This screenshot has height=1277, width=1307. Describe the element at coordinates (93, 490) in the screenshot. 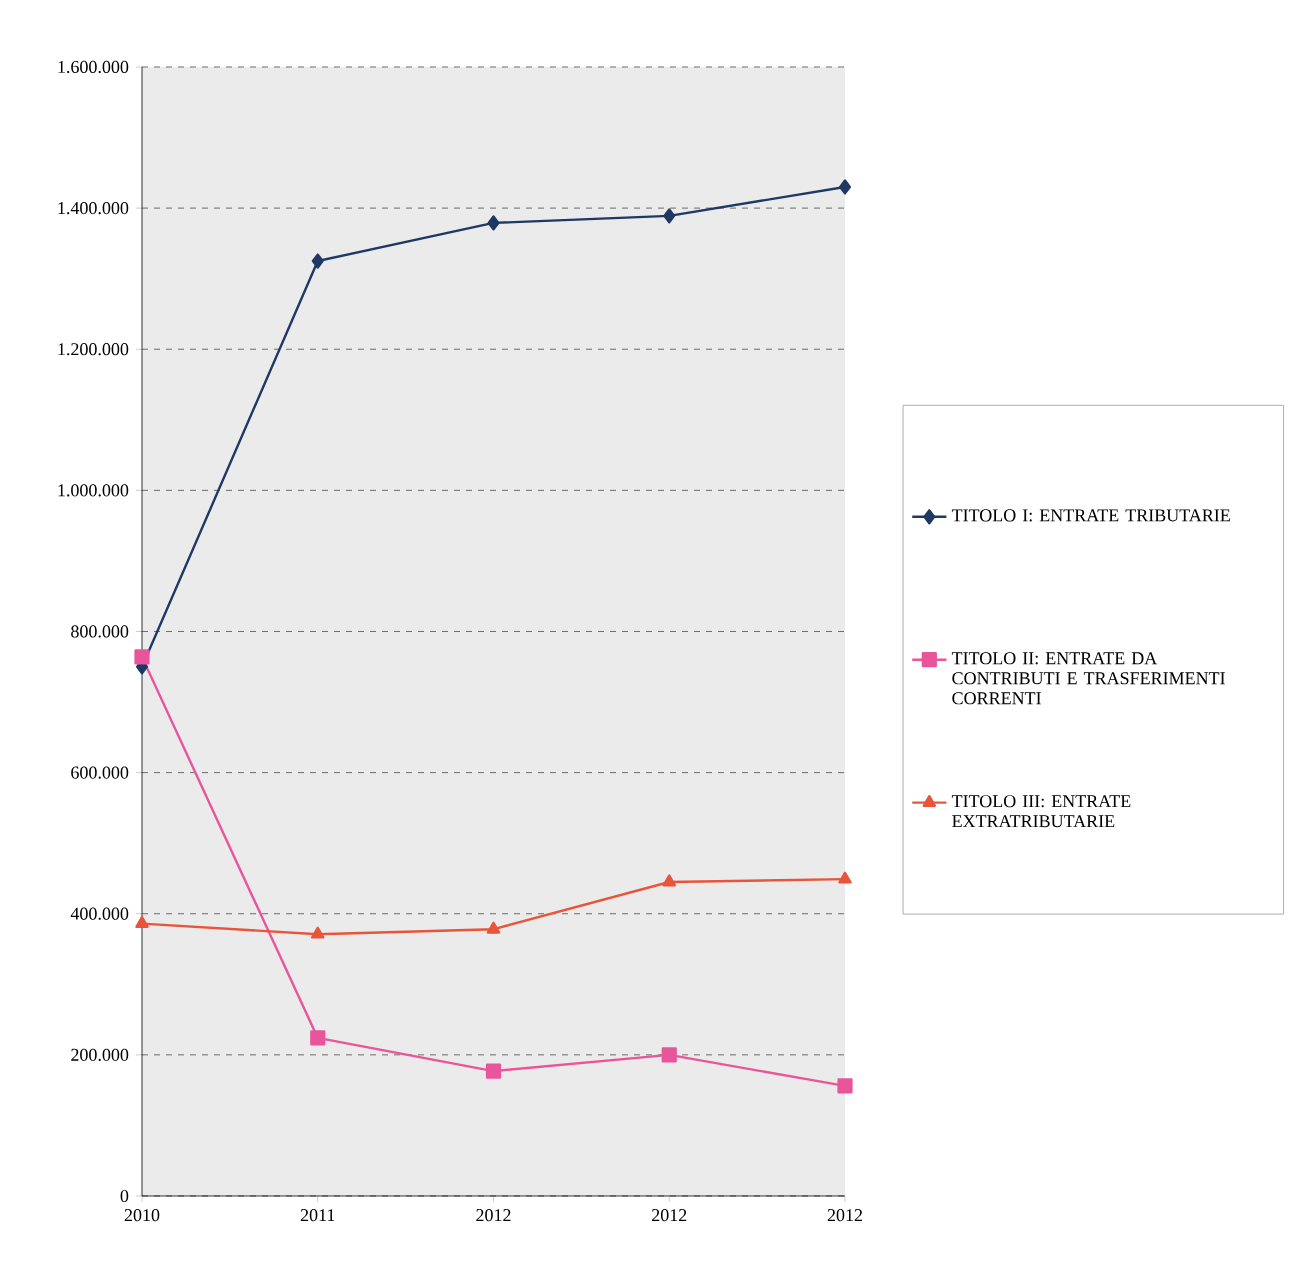

I see `y-tick-label: 1.000.000` at that location.